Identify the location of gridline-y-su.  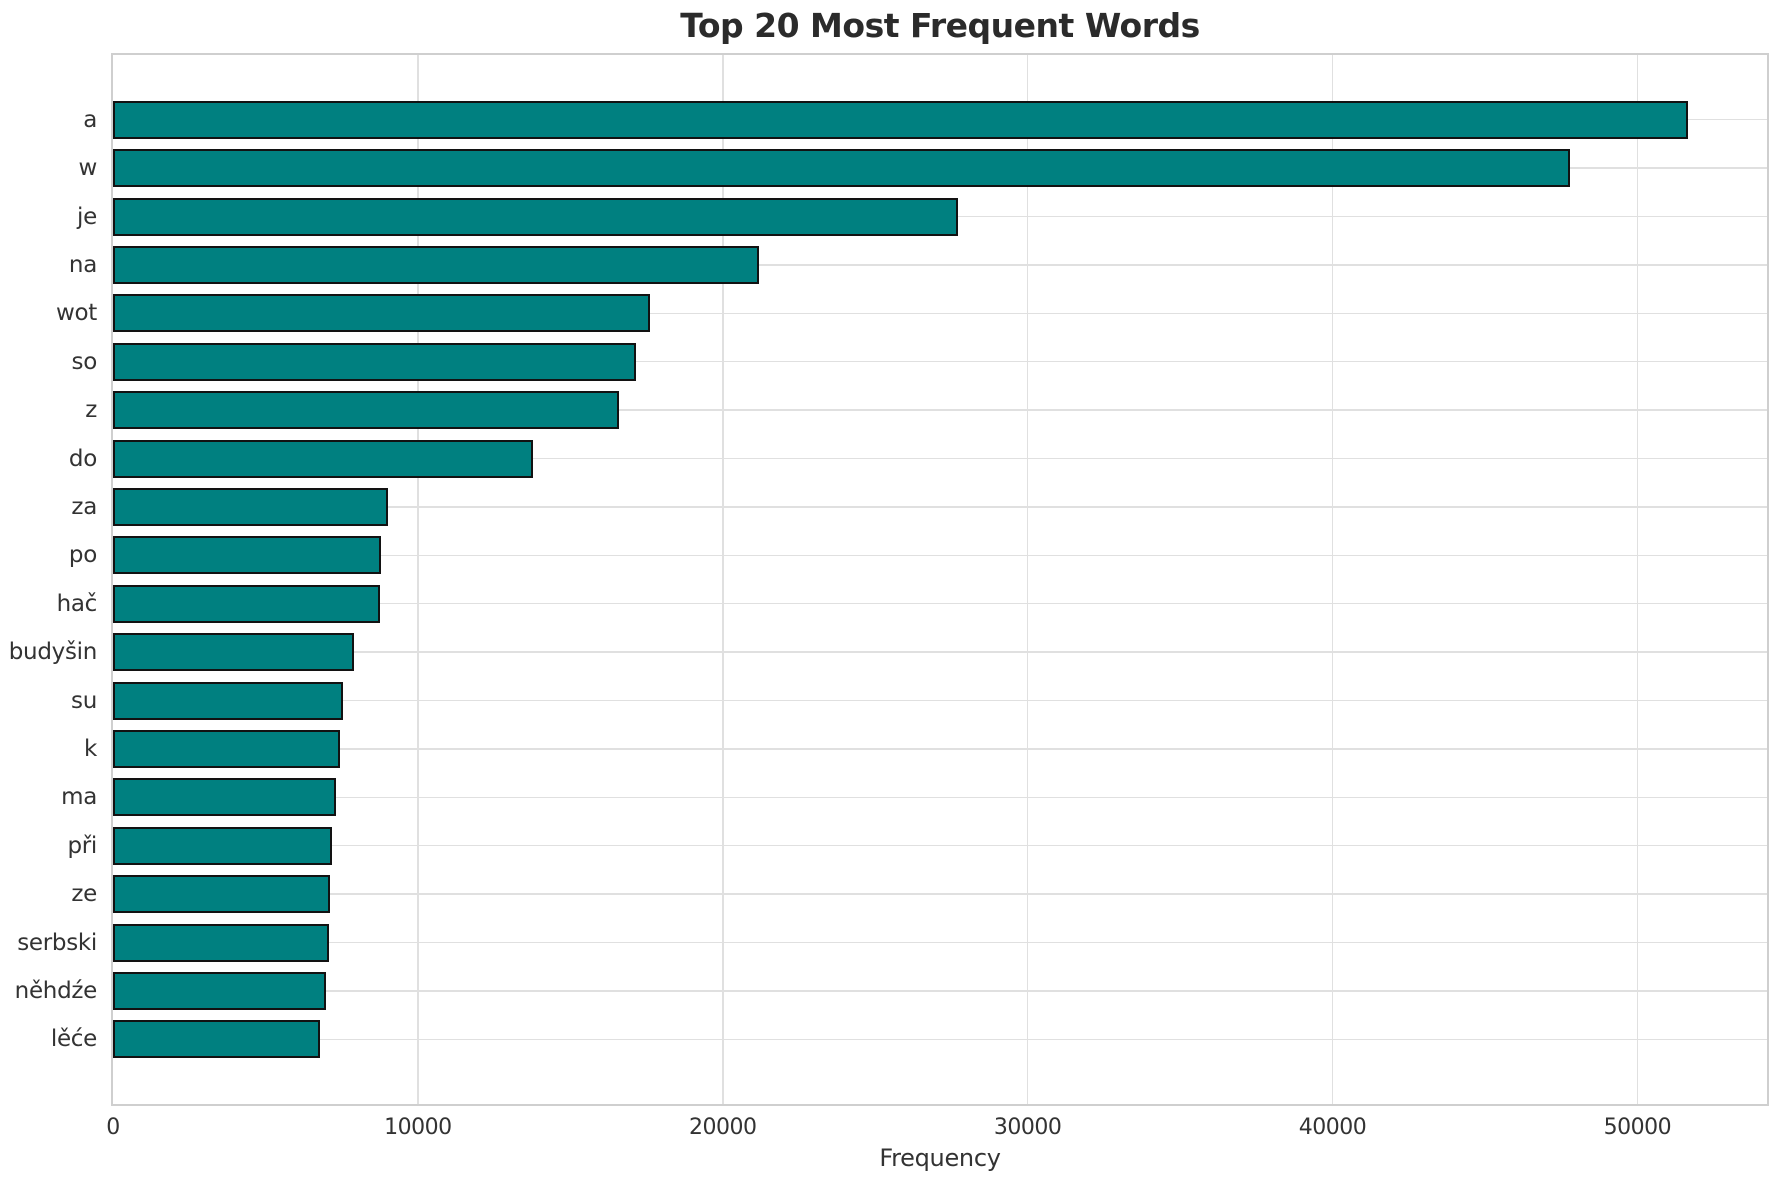
(940, 700).